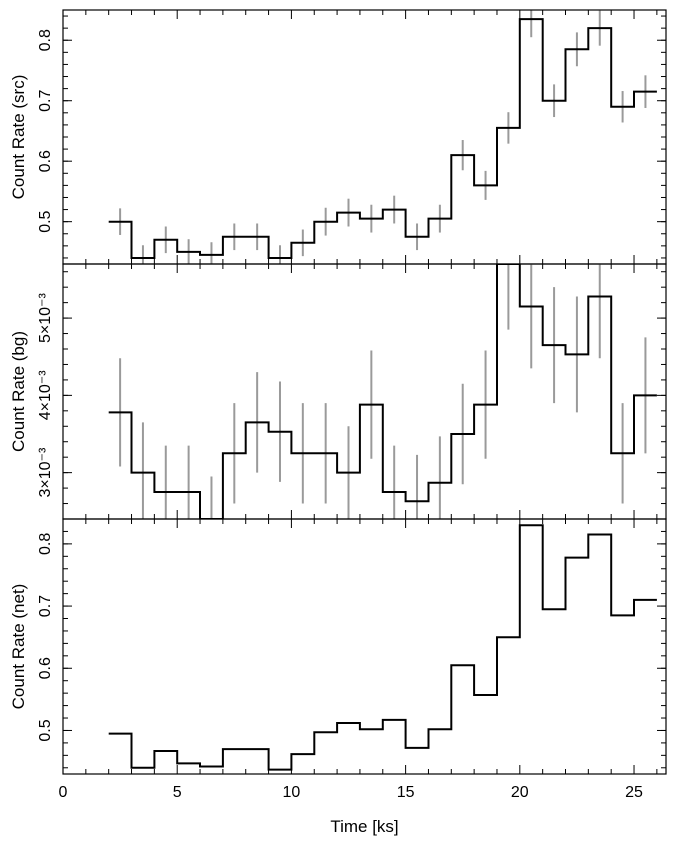 The height and width of the screenshot is (846, 676). Describe the element at coordinates (406, 792) in the screenshot. I see `x-tick-label: 15` at that location.